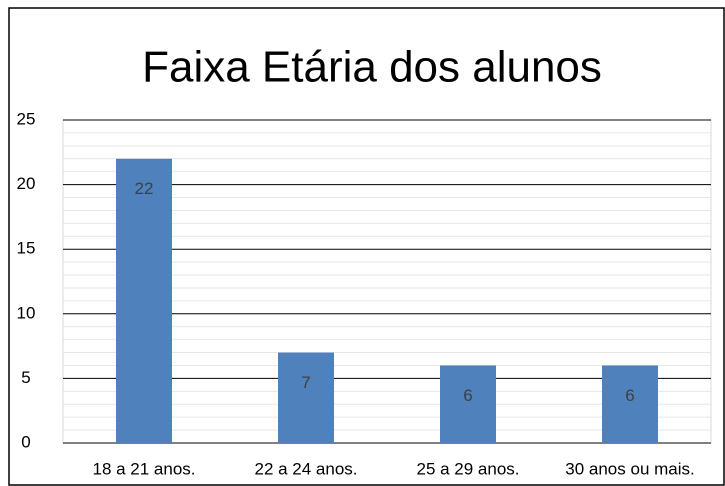  What do you see at coordinates (26, 248) in the screenshot?
I see `y-tick-label: 15` at bounding box center [26, 248].